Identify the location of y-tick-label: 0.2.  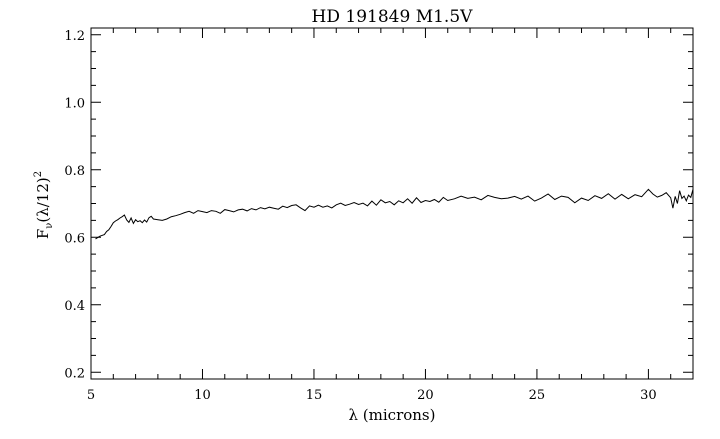
(74, 373).